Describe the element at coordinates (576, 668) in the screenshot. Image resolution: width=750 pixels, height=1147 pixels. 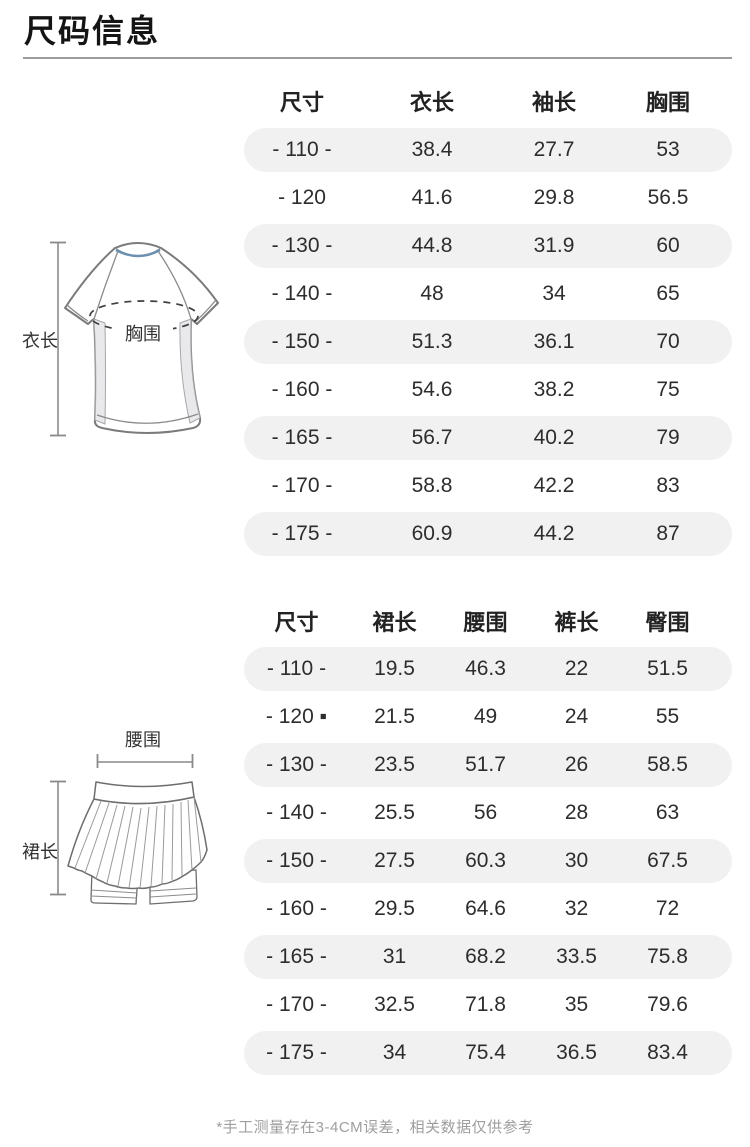
I see `value-cell: 22` at that location.